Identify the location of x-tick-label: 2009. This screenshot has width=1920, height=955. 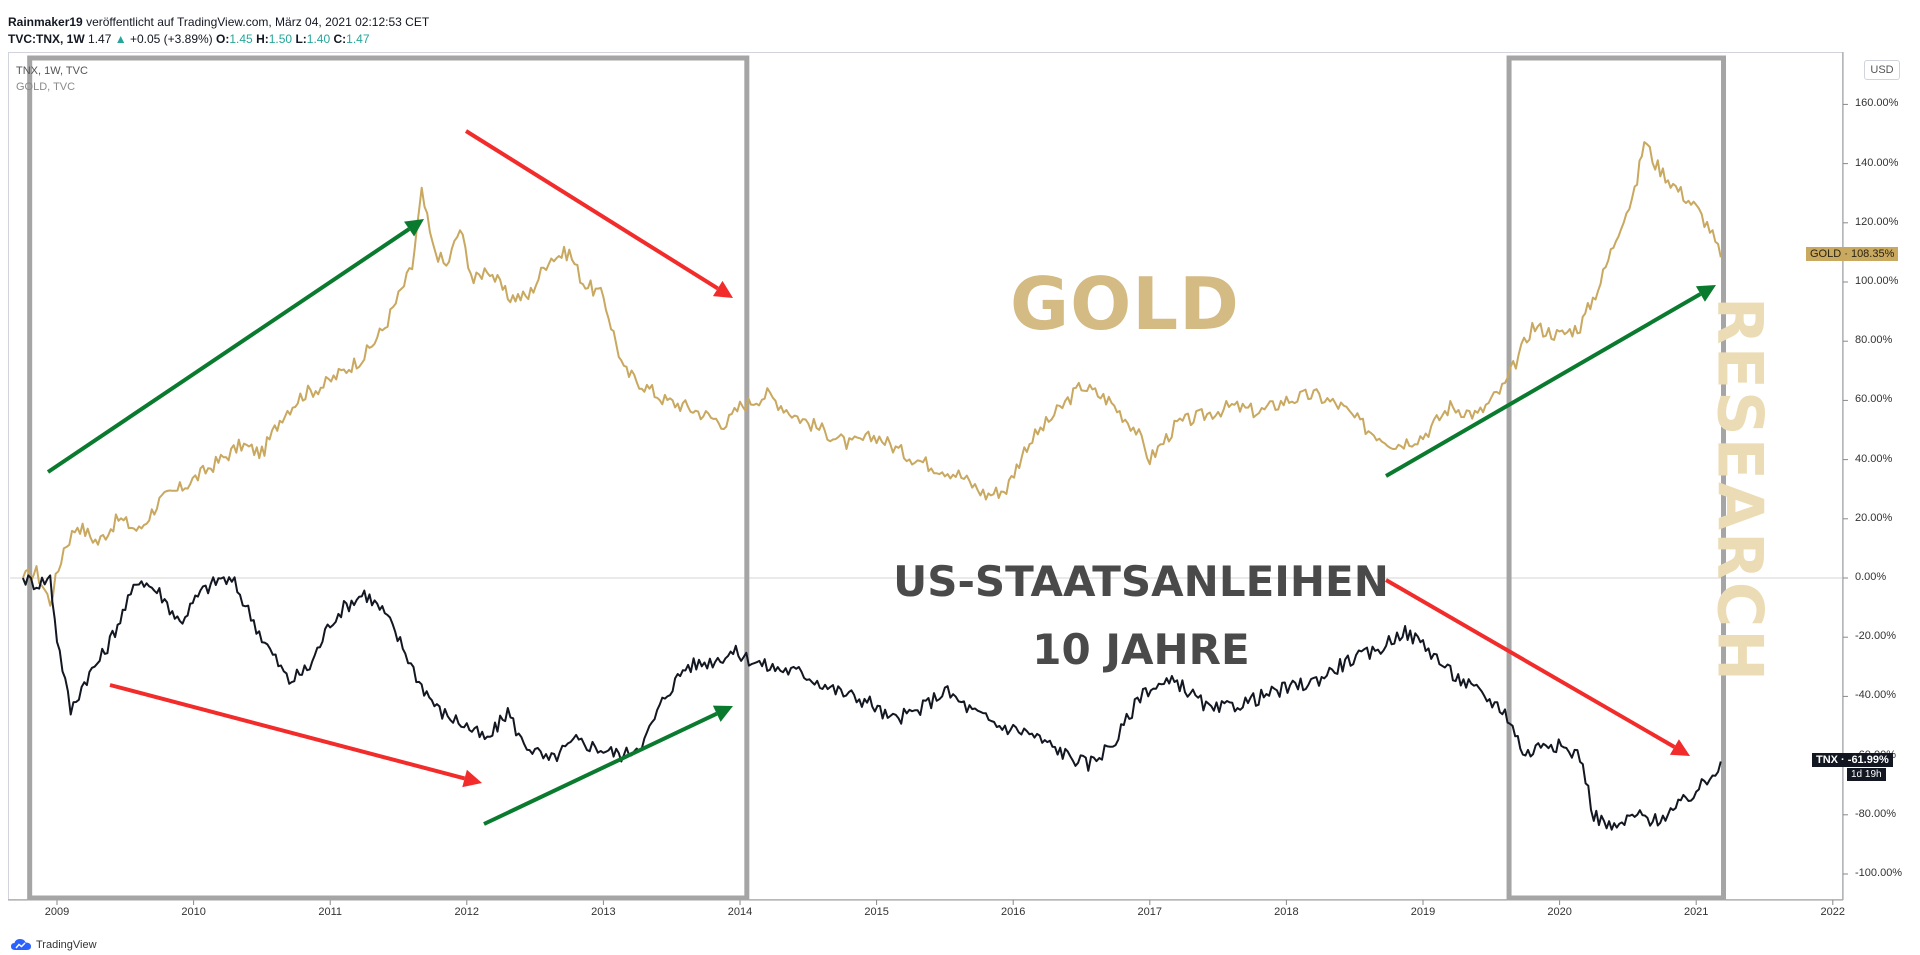
(57, 912).